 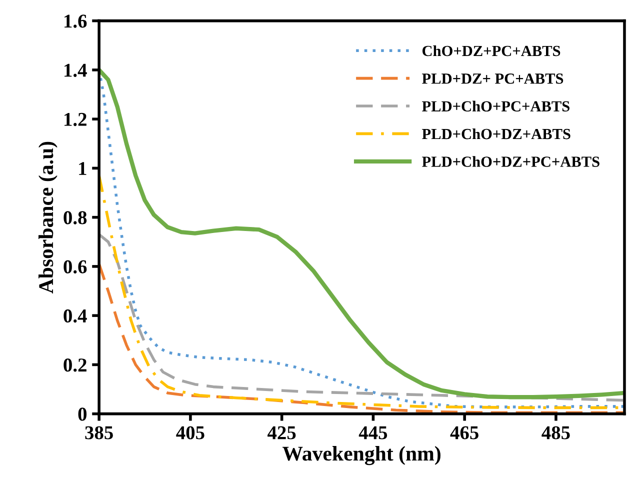 I want to click on y-tick-label: 0.8, so click(x=75, y=217).